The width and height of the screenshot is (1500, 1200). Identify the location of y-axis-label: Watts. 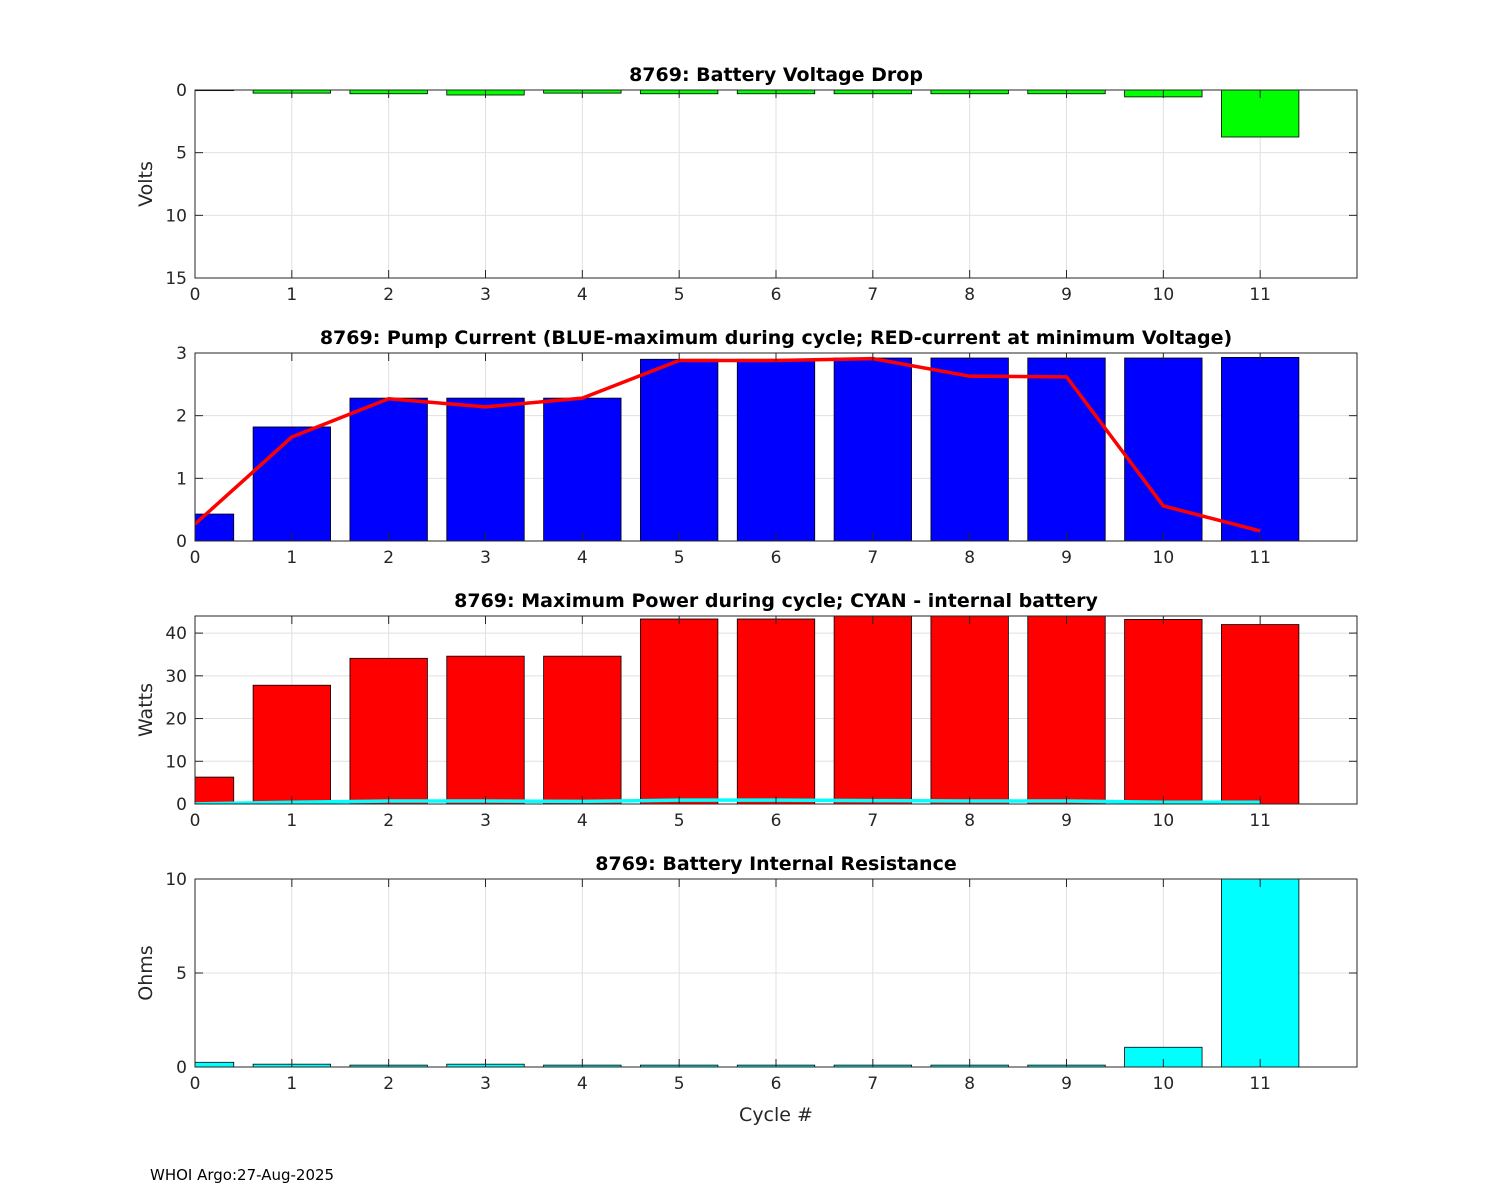
(146, 710).